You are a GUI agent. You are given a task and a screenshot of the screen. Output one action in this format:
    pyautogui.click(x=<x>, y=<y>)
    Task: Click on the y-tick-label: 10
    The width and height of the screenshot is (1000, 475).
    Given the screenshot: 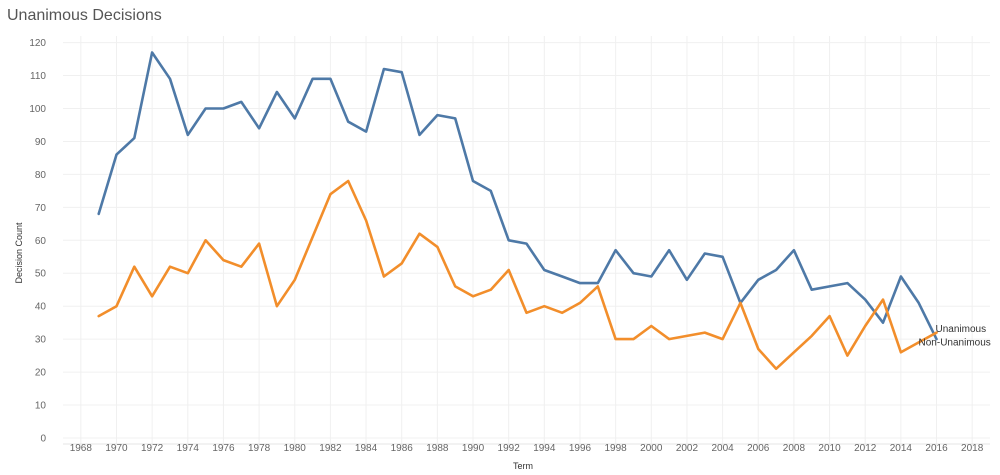 What is the action you would take?
    pyautogui.click(x=41, y=406)
    